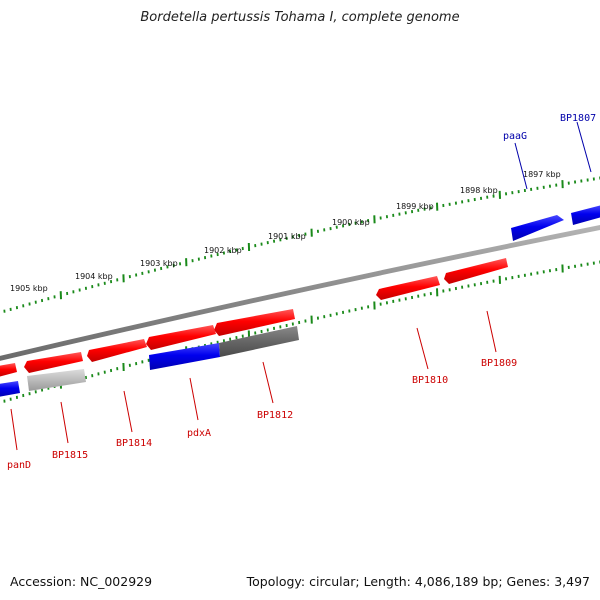 The image size is (600, 600). I want to click on leader-pdxA, so click(194, 399).